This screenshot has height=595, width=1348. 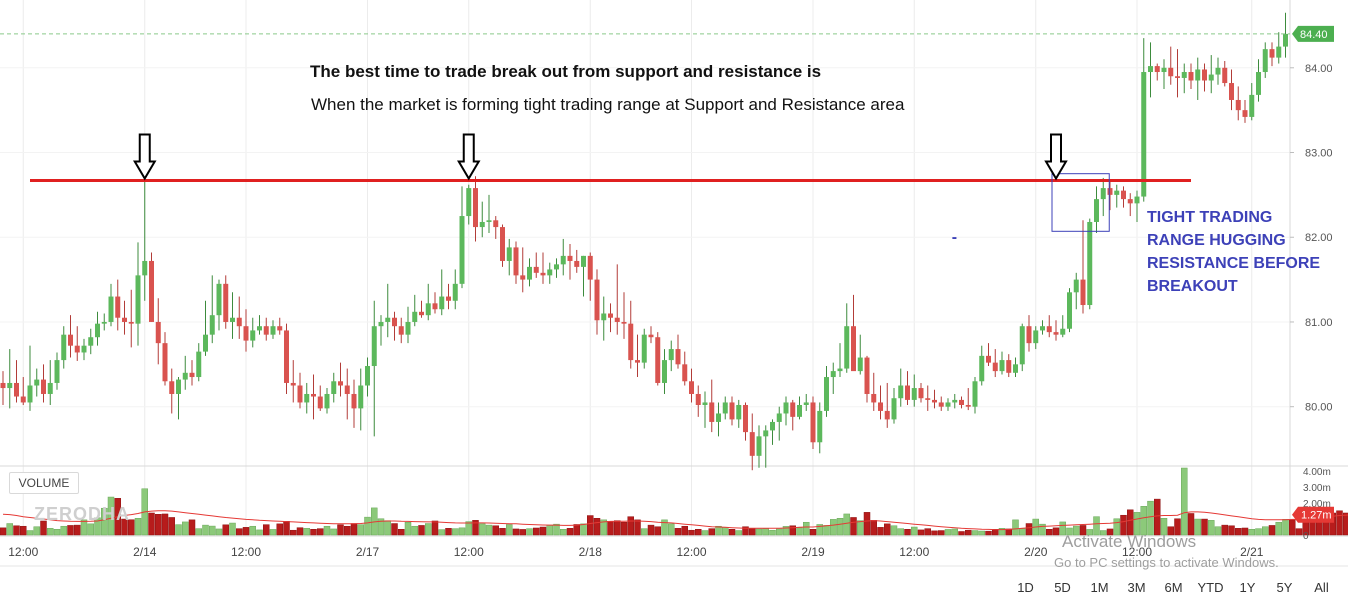 I want to click on range-5d-button: 5D, so click(x=1062, y=587).